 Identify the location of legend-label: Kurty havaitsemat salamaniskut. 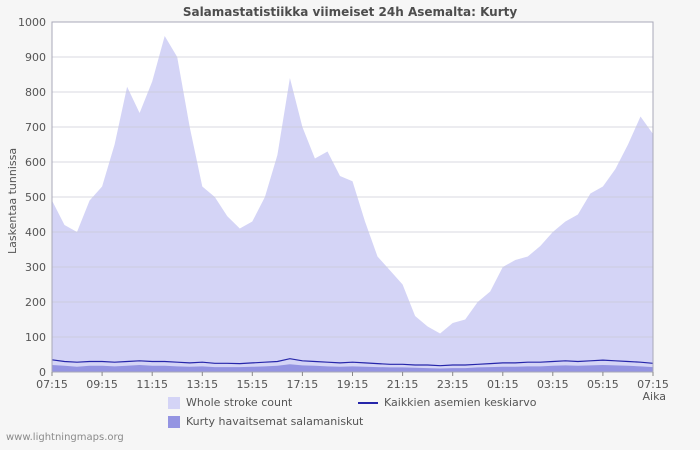
(275, 421).